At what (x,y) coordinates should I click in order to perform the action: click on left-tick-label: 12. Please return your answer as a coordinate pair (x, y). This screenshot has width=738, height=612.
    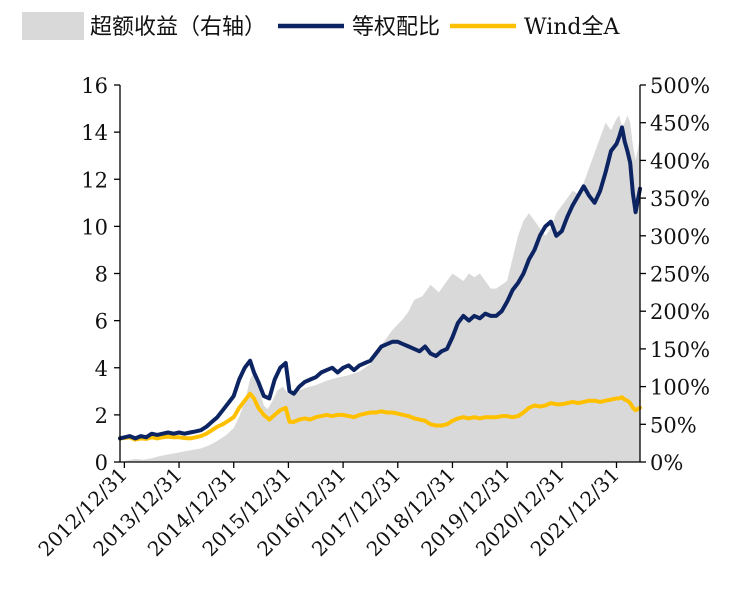
    Looking at the image, I should click on (94, 180).